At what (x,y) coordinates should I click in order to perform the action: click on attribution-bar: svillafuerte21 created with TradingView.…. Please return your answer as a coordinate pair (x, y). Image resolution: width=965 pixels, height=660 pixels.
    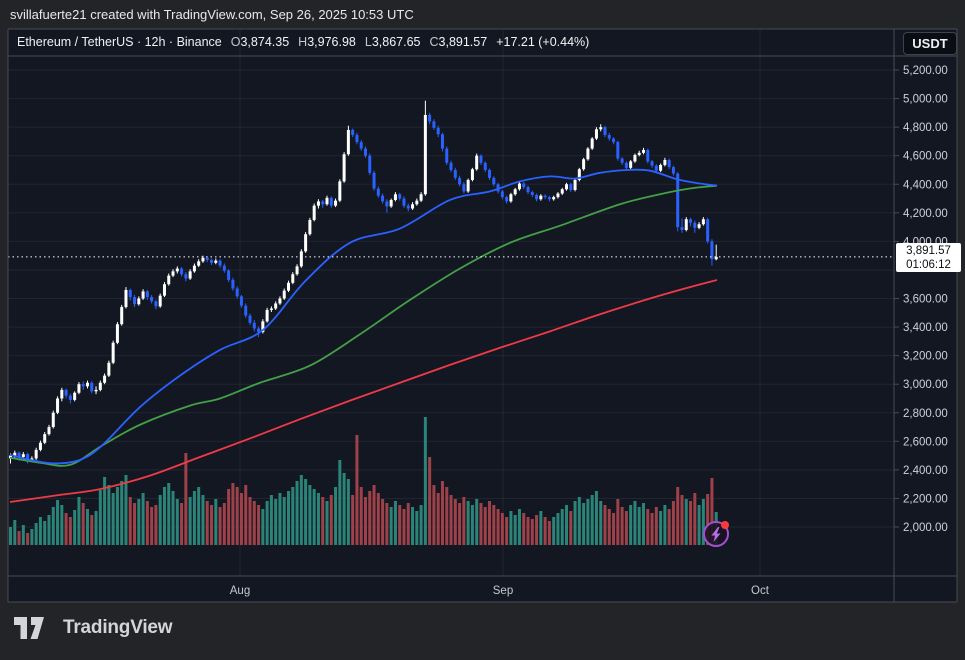
    Looking at the image, I should click on (482, 14).